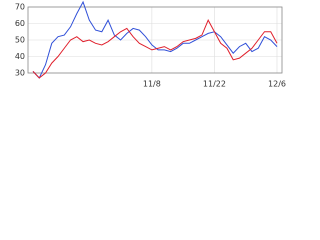  What do you see at coordinates (152, 84) in the screenshot?
I see `x-tick-label: 11/8` at bounding box center [152, 84].